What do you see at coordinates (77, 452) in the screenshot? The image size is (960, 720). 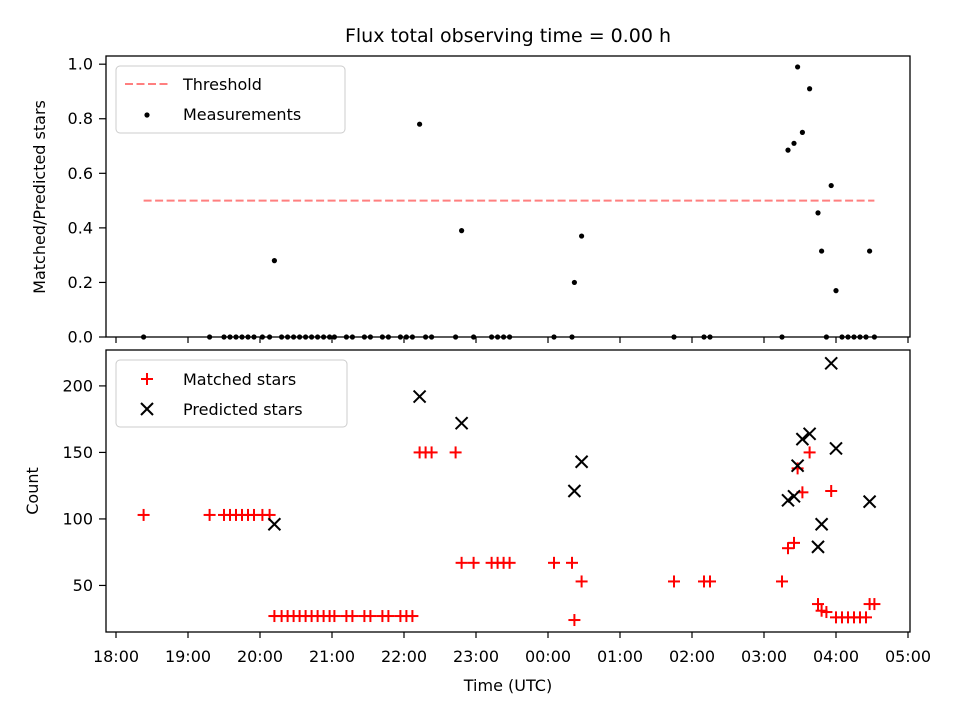 I see `bottom-y-tick-label: 150` at bounding box center [77, 452].